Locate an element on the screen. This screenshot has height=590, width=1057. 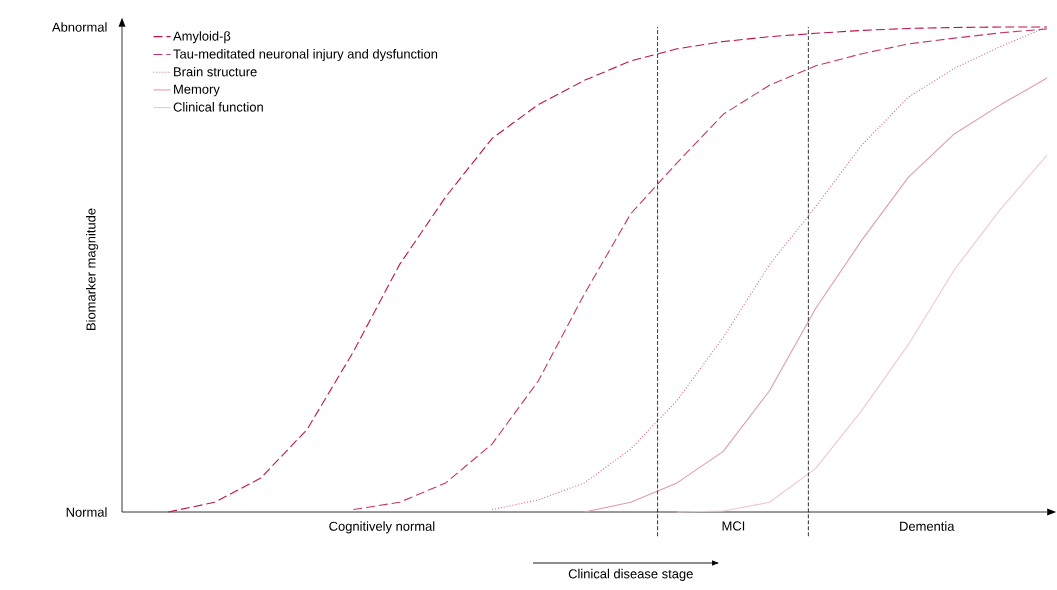
y-axis-title: Biomarker magnitude is located at coordinates (92, 269).